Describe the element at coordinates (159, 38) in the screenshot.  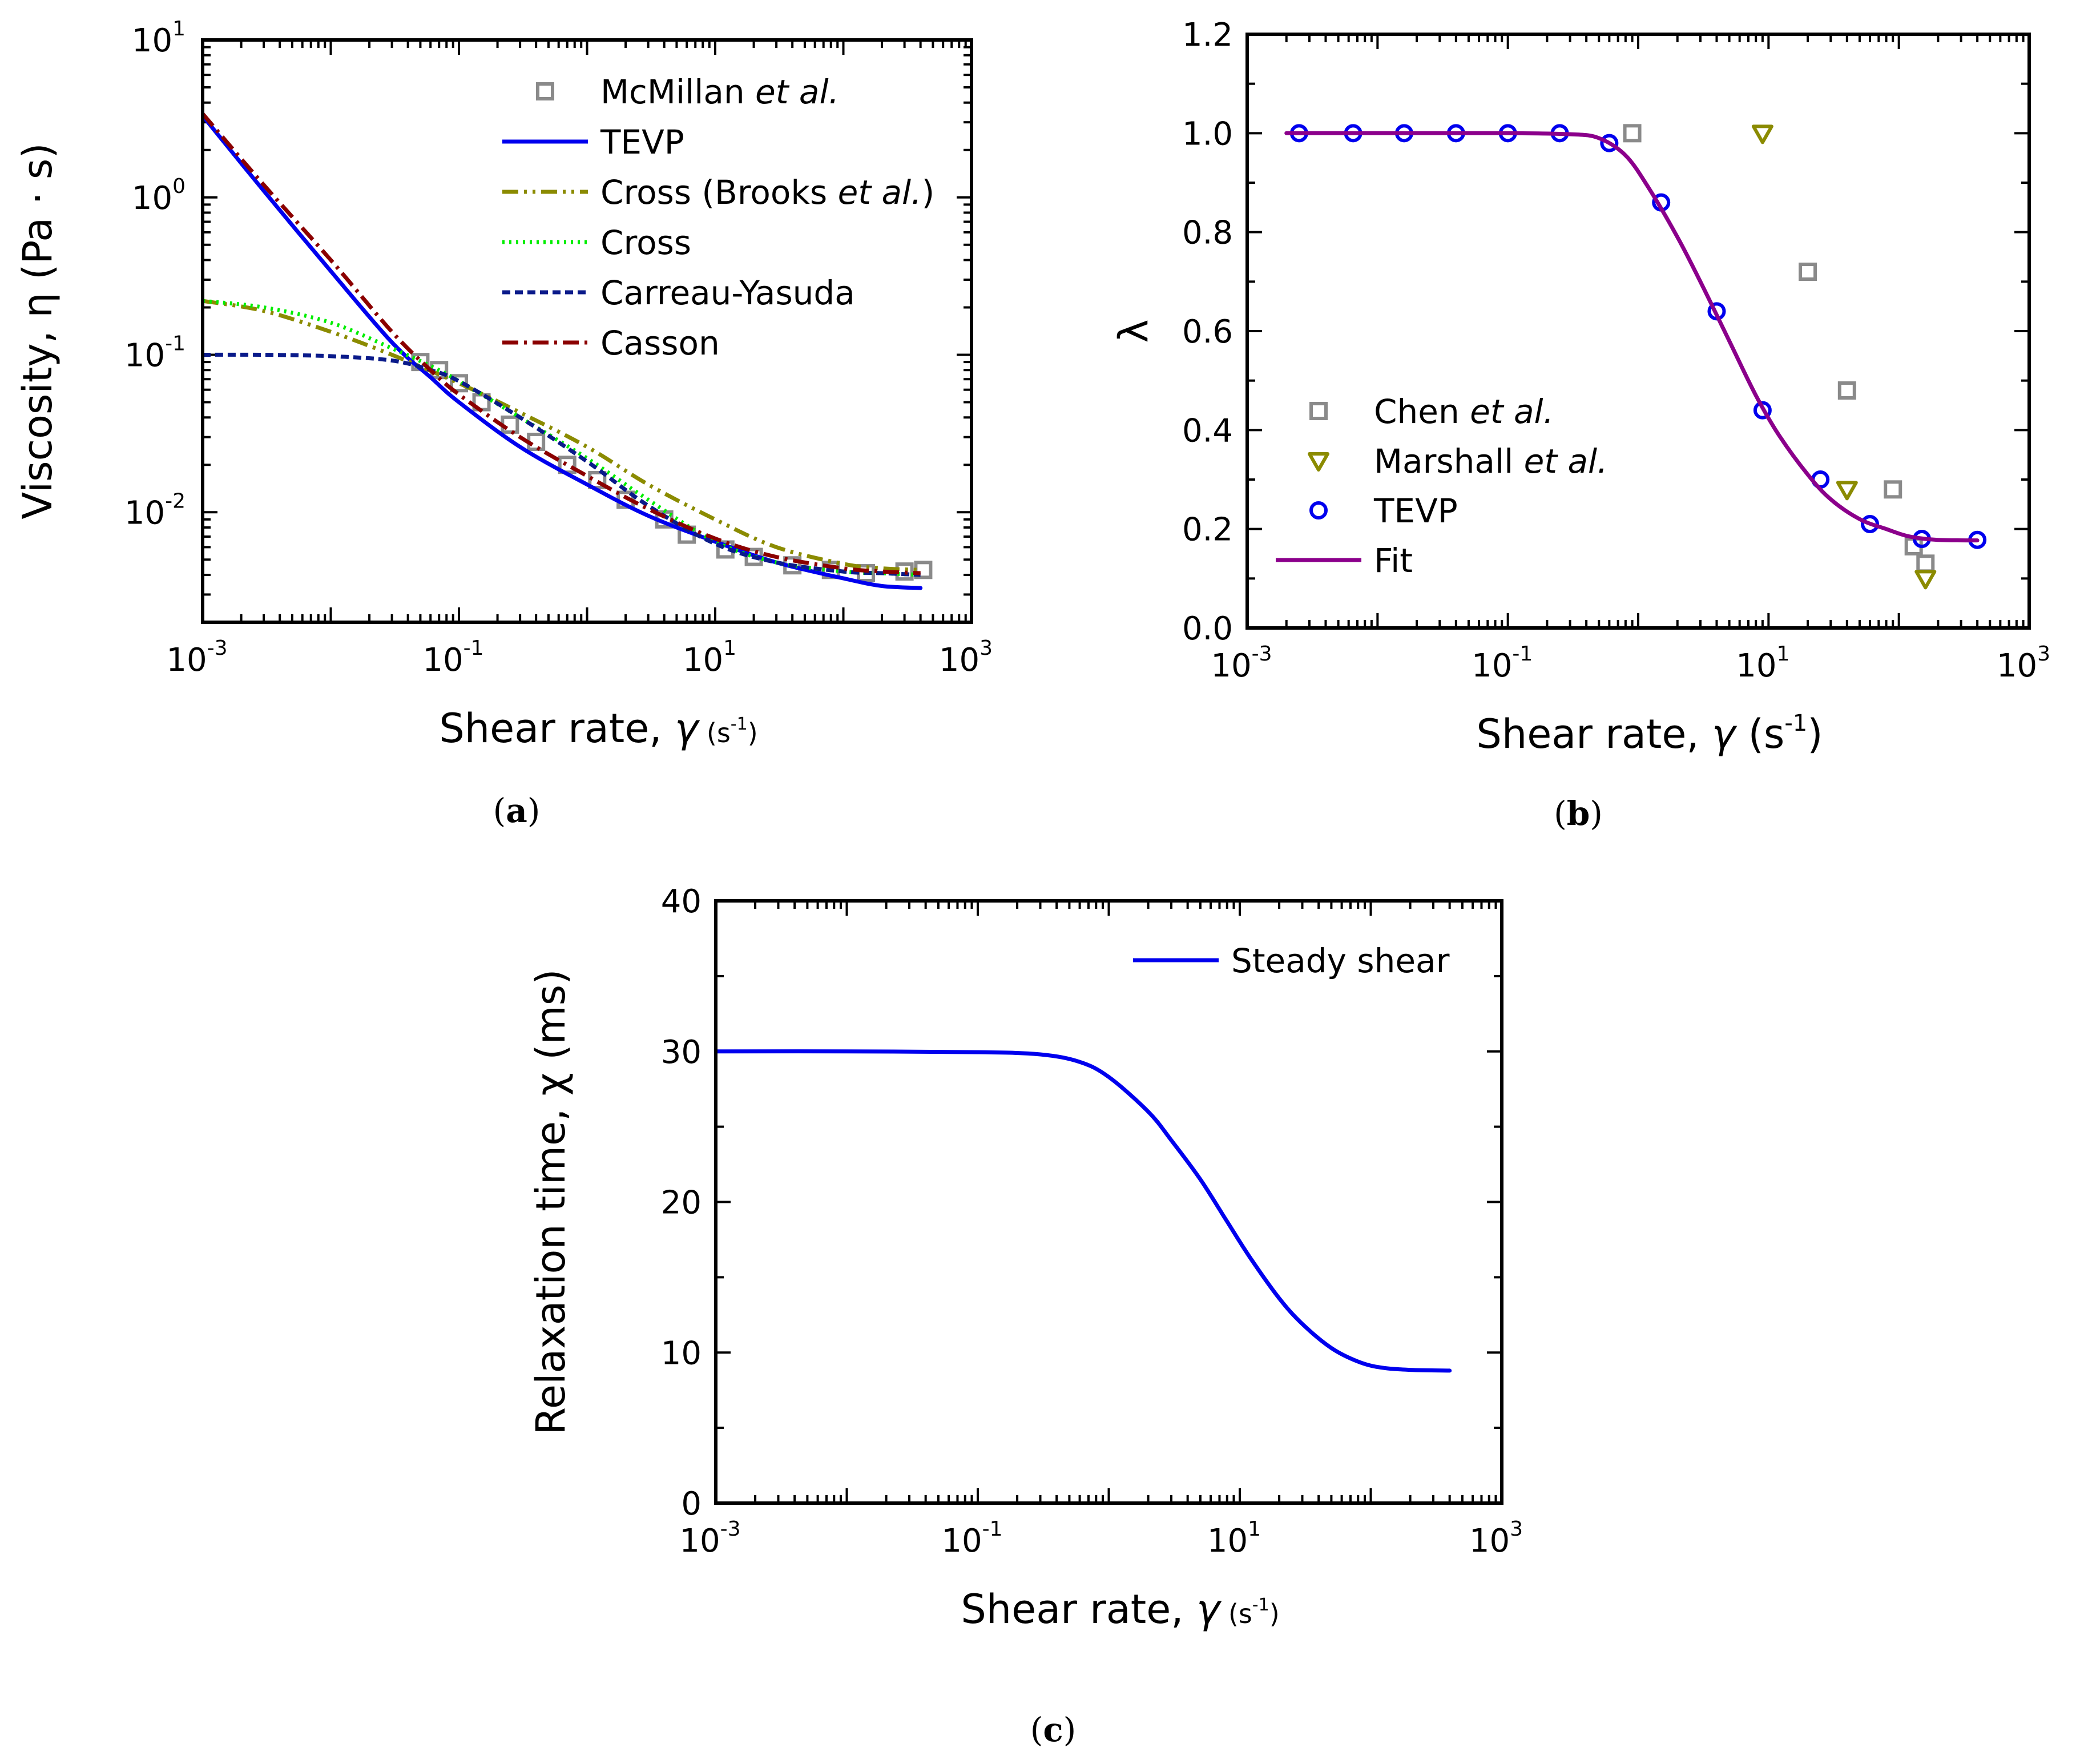
I see `y-tick-label: 10¹` at that location.